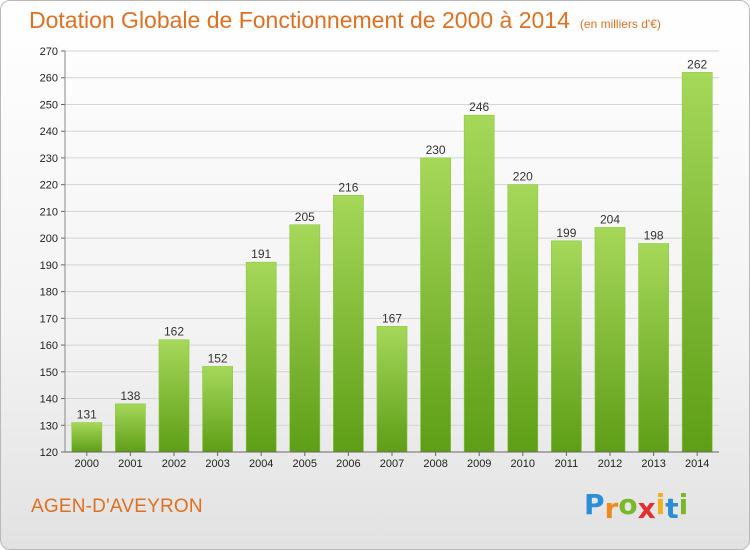  Describe the element at coordinates (594, 504) in the screenshot. I see `logo-letter: P` at that location.